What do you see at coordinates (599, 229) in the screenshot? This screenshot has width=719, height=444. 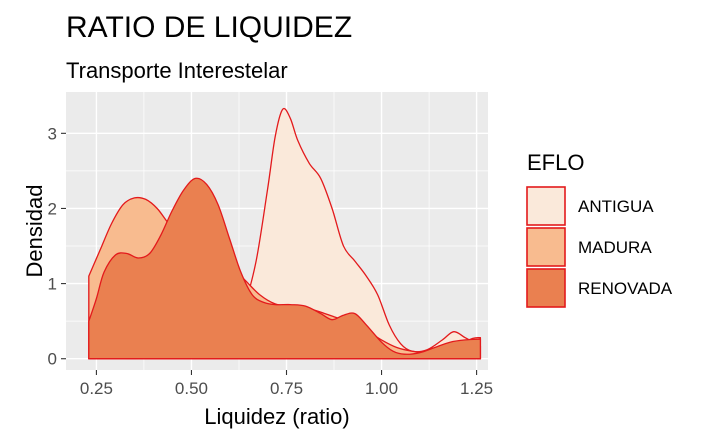 I see `legend: EFLO ANTIGUA MADURA RENOVADA` at bounding box center [599, 229].